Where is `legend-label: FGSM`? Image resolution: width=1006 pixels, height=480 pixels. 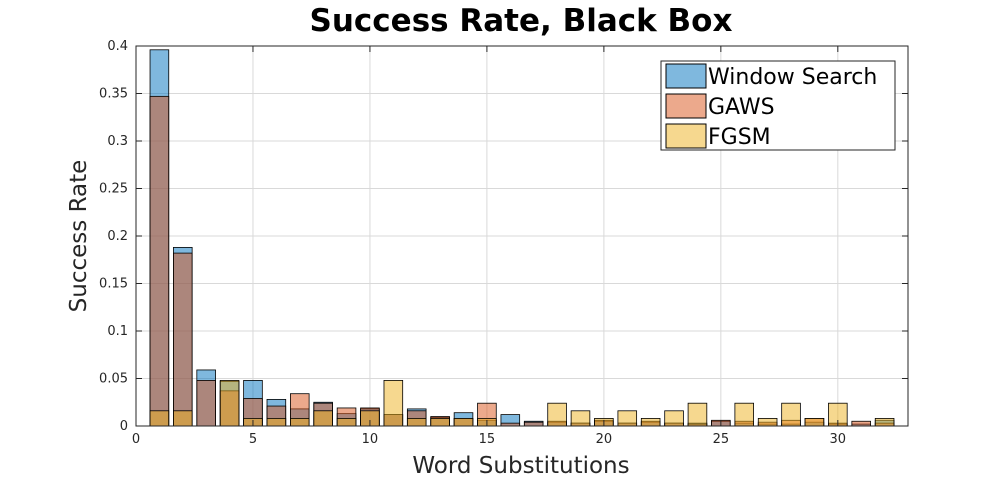
legend-label: FGSM is located at coordinates (739, 137).